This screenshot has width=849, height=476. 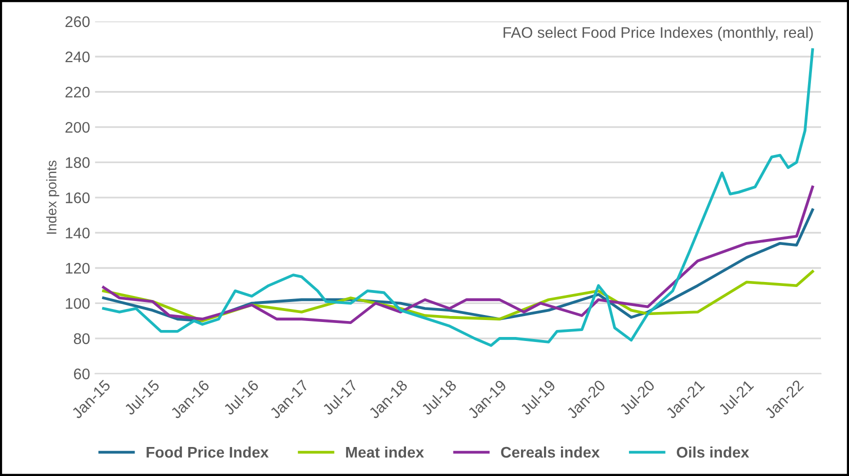 I want to click on y-tick-label: 260, so click(x=78, y=22).